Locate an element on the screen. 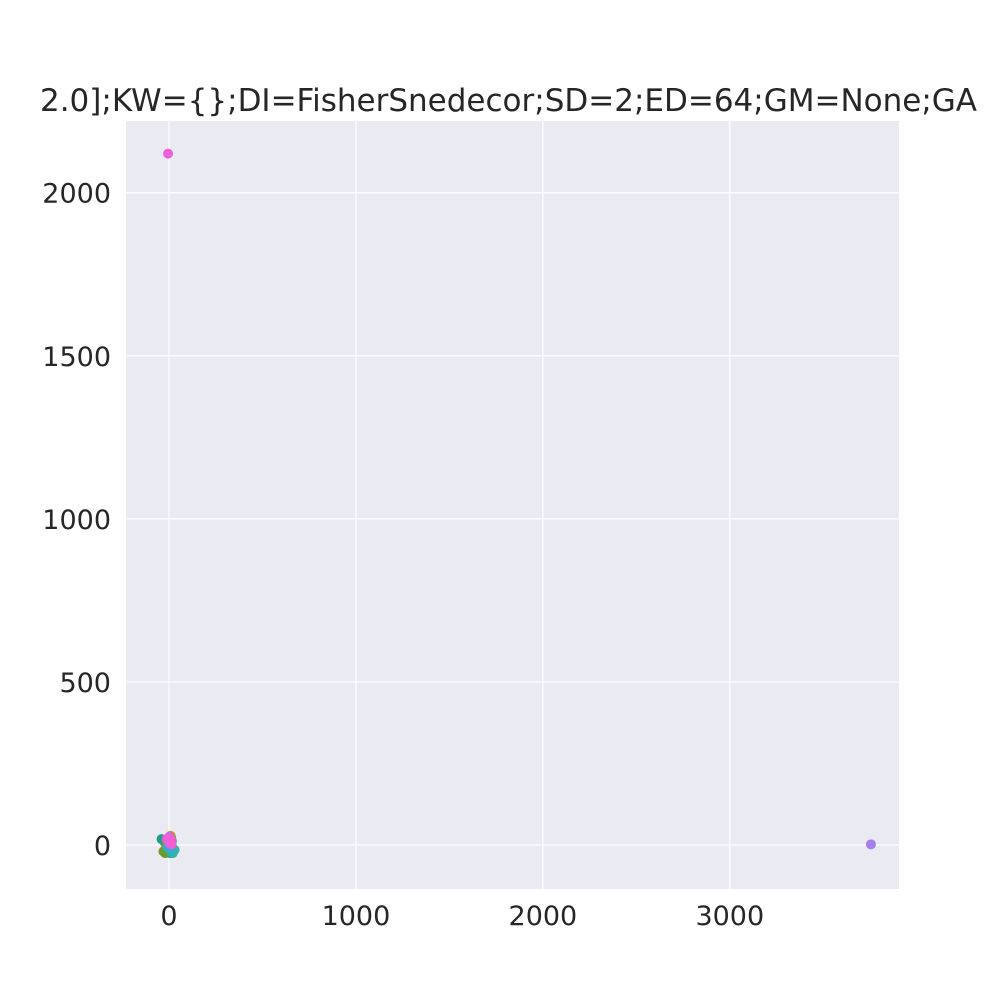 Image resolution: width=1000 pixels, height=1000 pixels. y-tick-label: 0 is located at coordinates (102, 846).